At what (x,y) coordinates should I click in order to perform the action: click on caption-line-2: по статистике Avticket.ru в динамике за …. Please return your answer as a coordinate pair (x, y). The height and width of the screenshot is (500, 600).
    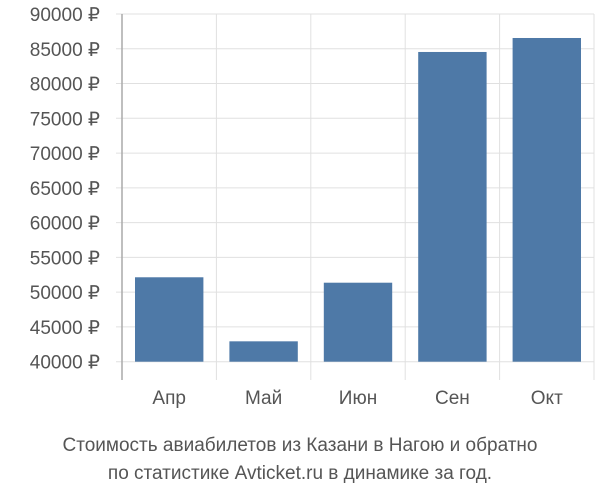
    Looking at the image, I should click on (300, 473).